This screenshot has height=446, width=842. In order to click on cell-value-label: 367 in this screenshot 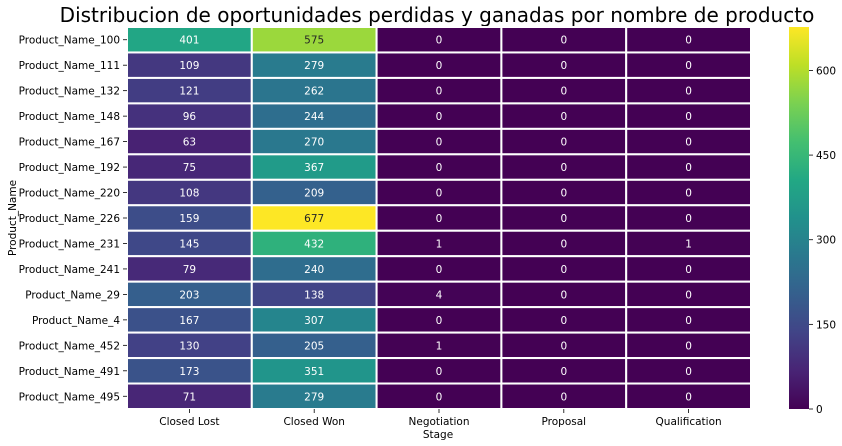, I will do `click(314, 168)`.